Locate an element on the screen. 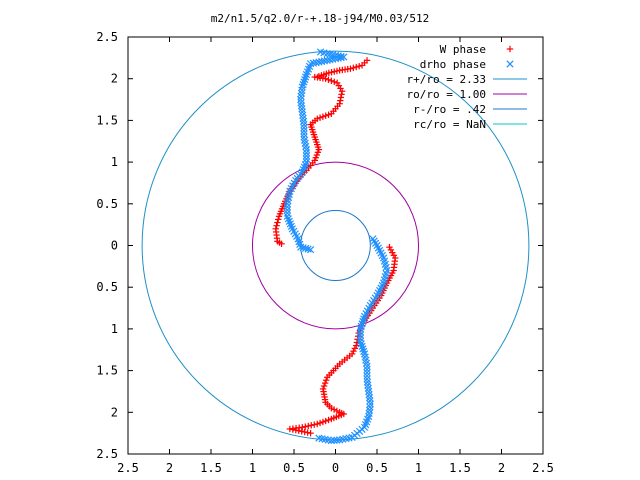 The image size is (640, 480). legend-label: r+/ro = 2.33 is located at coordinates (446, 79).